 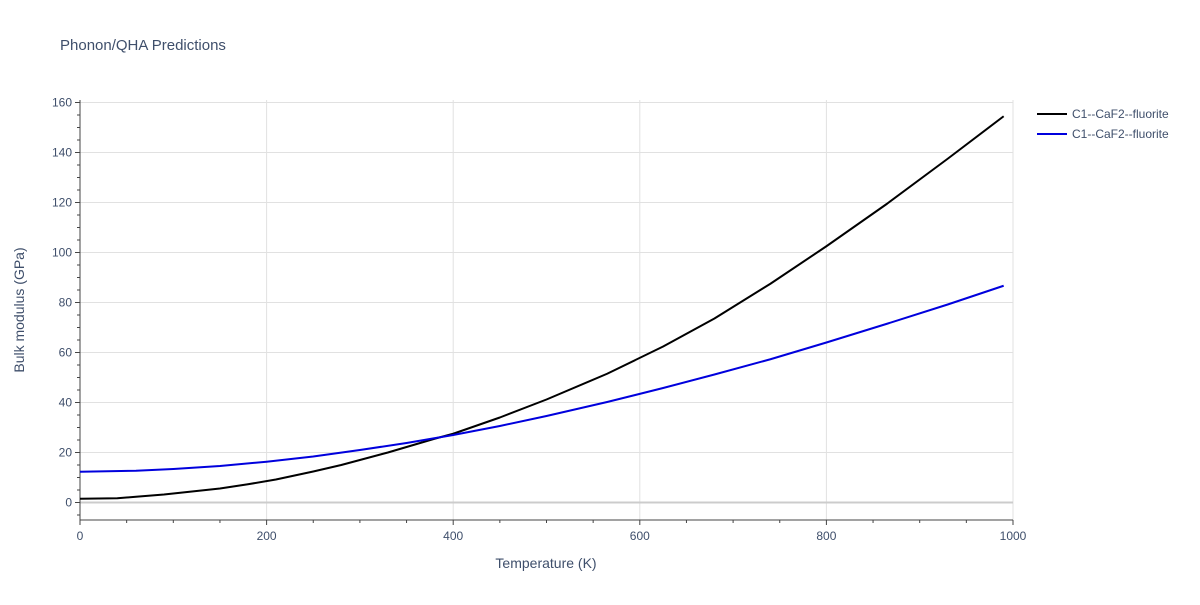 I want to click on y-tick-label: 120, so click(x=62, y=203).